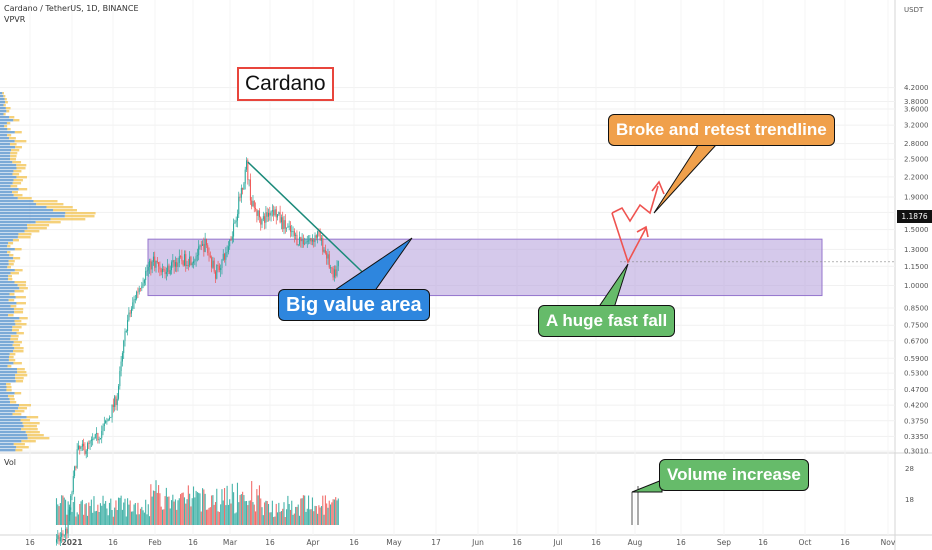 This screenshot has width=932, height=550. I want to click on y-tick-label: 4.2000, so click(916, 88).